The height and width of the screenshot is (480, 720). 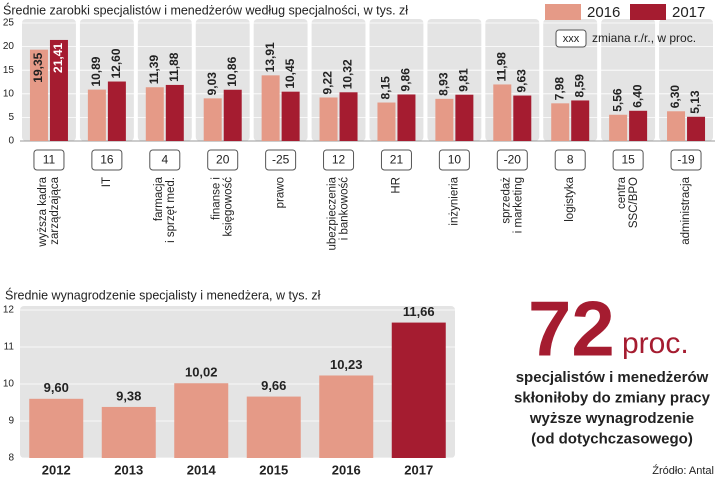 What do you see at coordinates (9, 46) in the screenshot?
I see `y-tick-label: 20` at bounding box center [9, 46].